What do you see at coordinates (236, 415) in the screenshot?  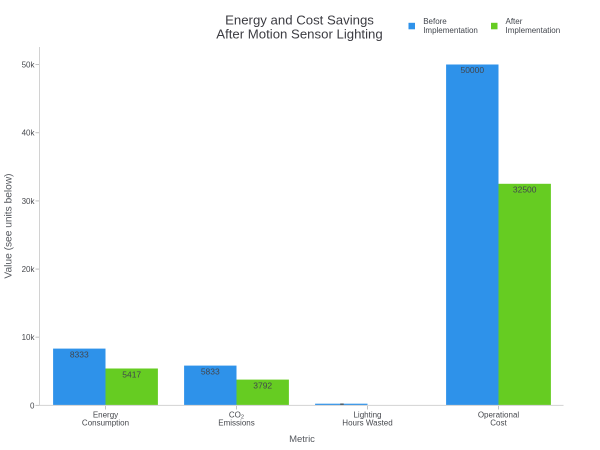 I see `svg-text: CO2` at bounding box center [236, 415].